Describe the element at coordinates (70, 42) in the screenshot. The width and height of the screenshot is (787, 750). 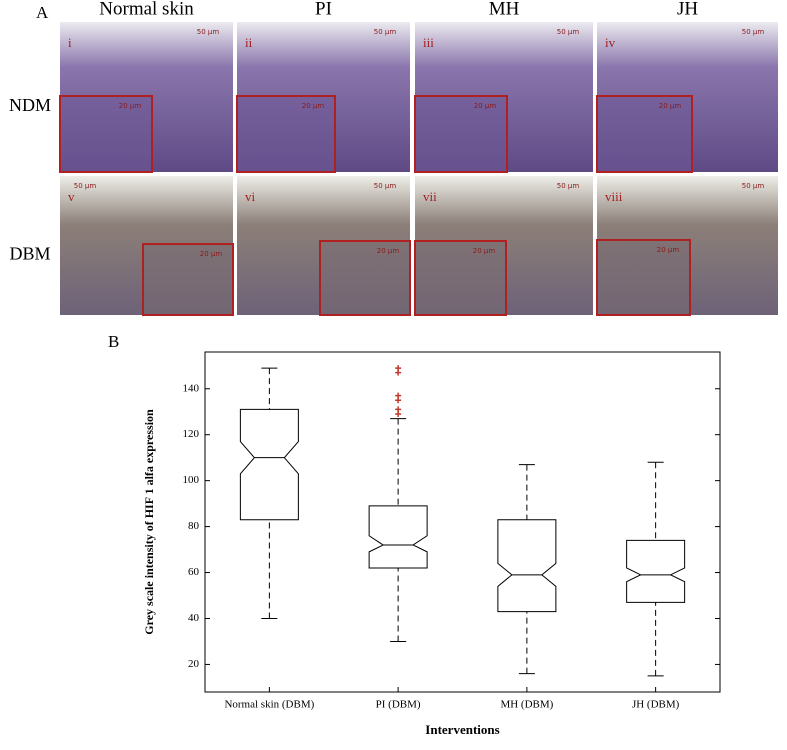
I see `panel-number: i` at that location.